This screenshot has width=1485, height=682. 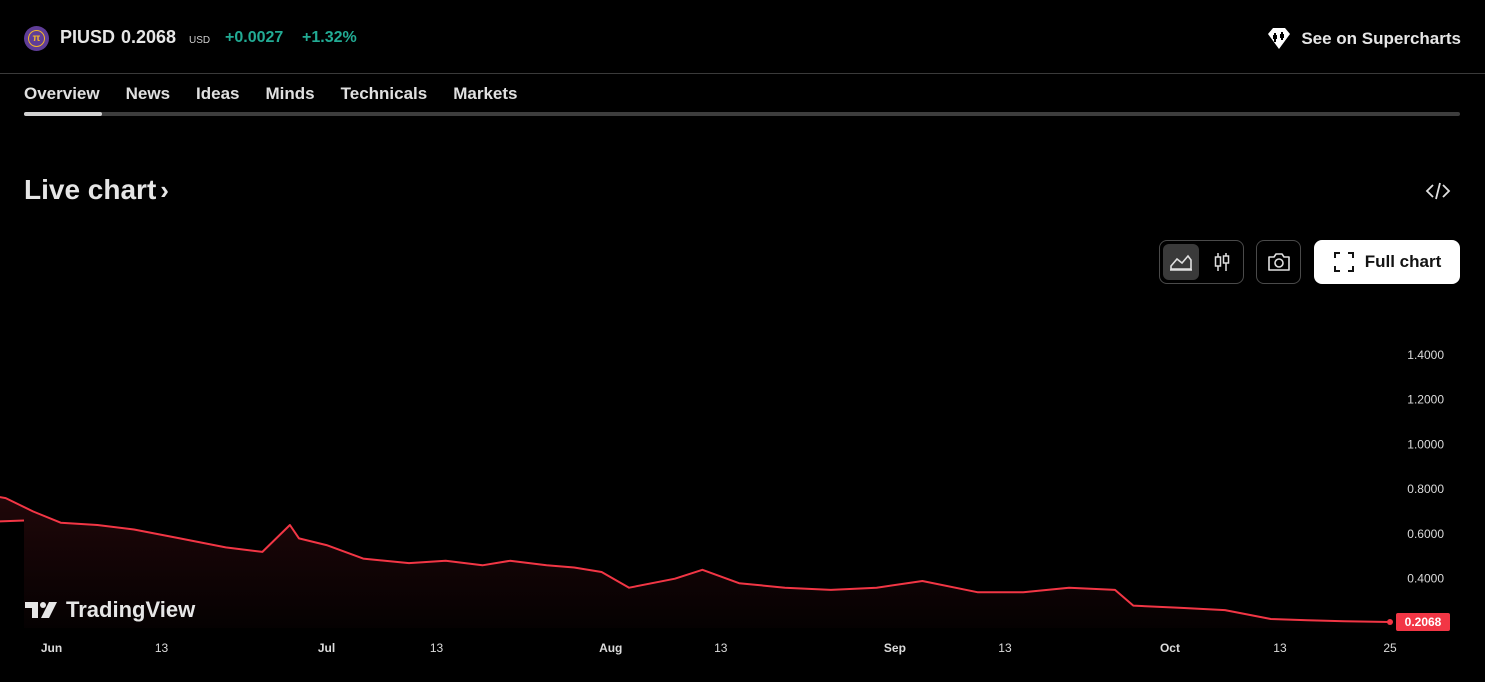 I want to click on y-axis-tick-label: 0.4000, so click(x=1425, y=579).